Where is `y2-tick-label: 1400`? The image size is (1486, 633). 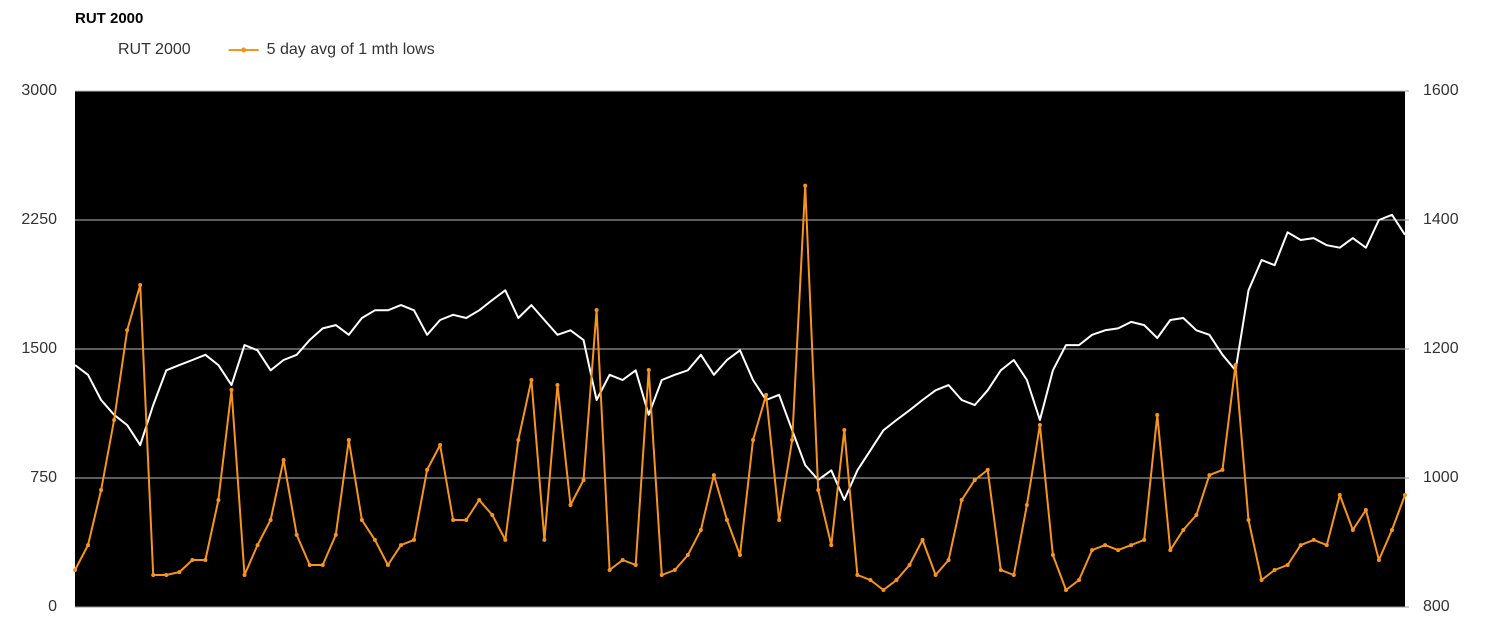 y2-tick-label: 1400 is located at coordinates (1441, 219).